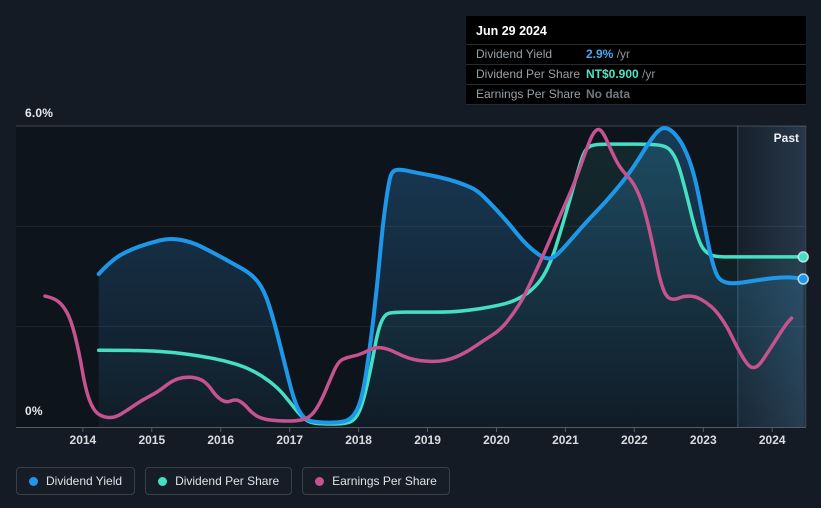 Image resolution: width=821 pixels, height=508 pixels. Describe the element at coordinates (772, 440) in the screenshot. I see `x-axis-label: 2024` at that location.